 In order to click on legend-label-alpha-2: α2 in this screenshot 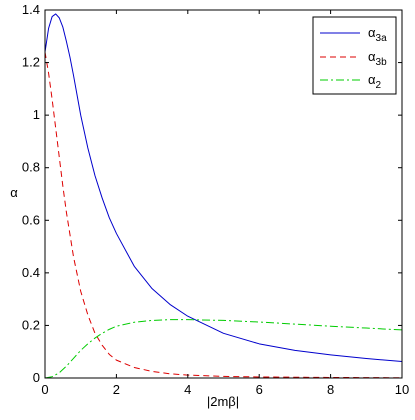, I will do `click(375, 81)`.